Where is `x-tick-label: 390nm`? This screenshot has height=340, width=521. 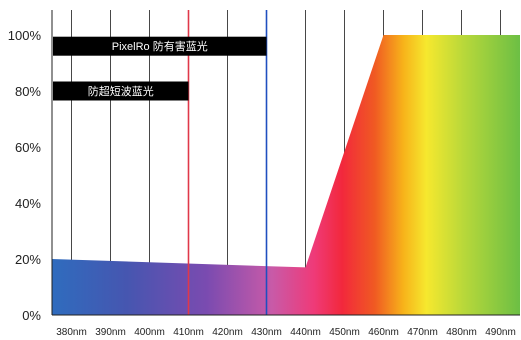 x-tick-label: 390nm is located at coordinates (110, 332).